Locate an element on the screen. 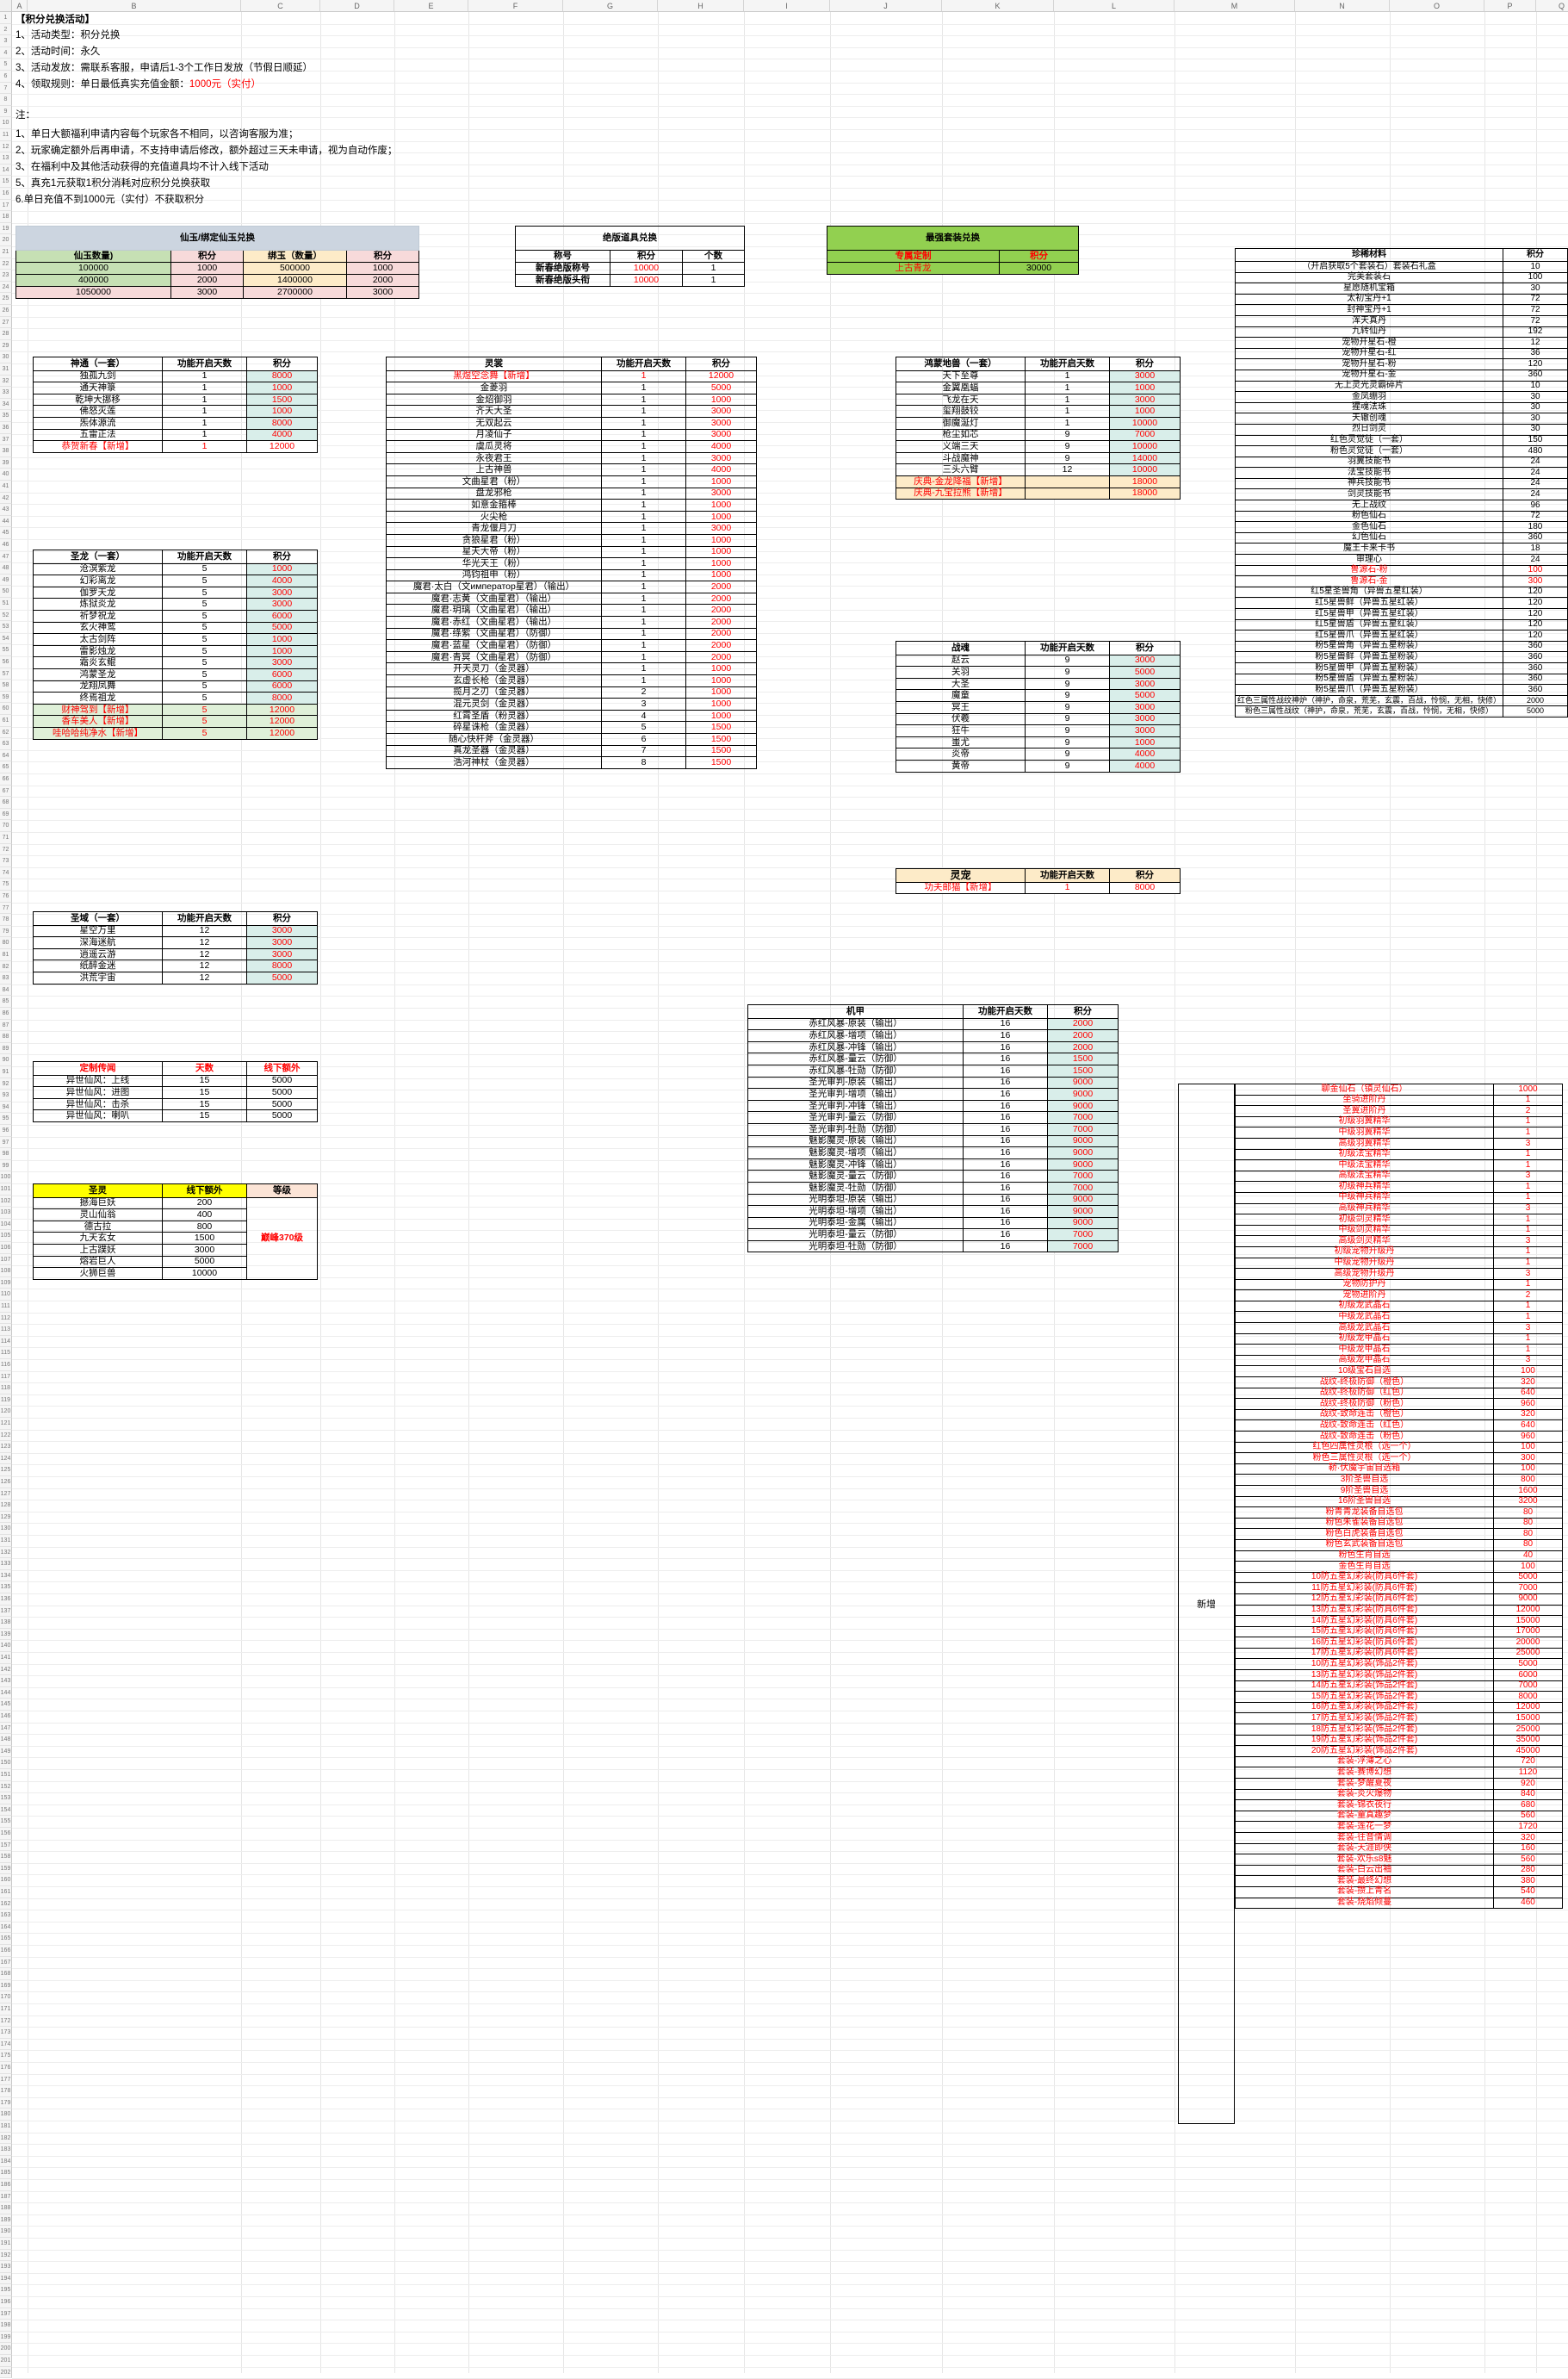 The width and height of the screenshot is (1568, 2379). row-header-32: 32 is located at coordinates (6, 381).